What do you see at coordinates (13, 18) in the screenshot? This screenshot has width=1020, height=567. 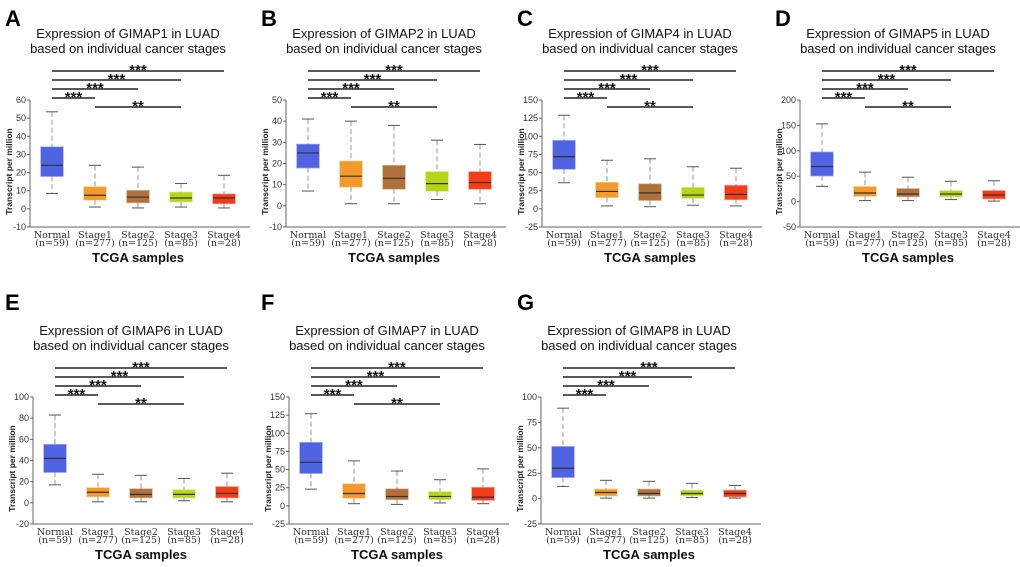 I see `panel-label: A` at bounding box center [13, 18].